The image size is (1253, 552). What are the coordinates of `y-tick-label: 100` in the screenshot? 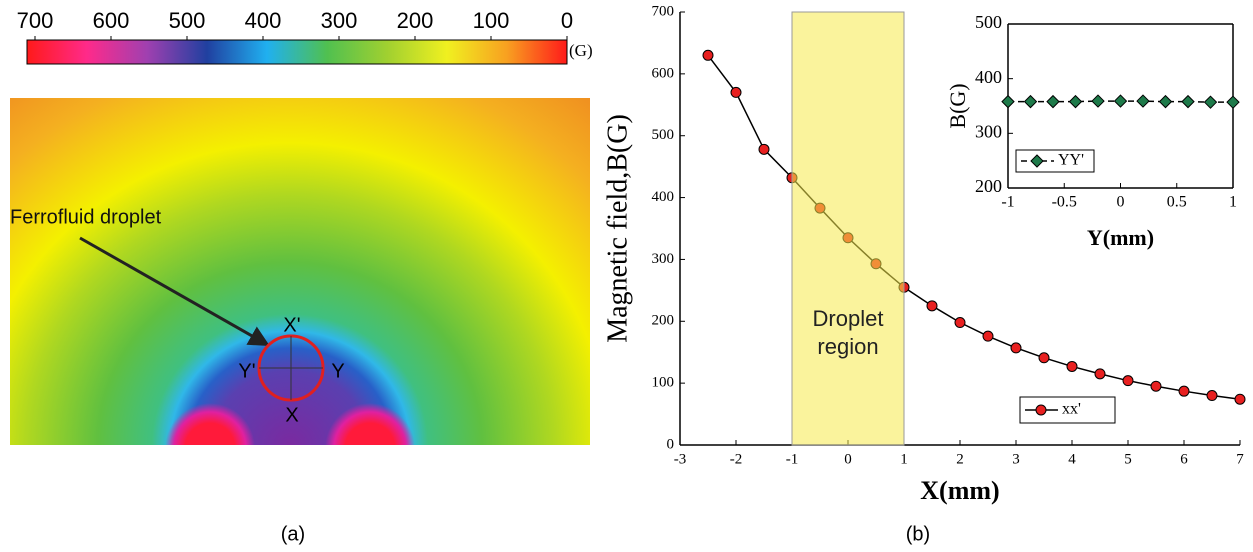 It's located at (663, 383).